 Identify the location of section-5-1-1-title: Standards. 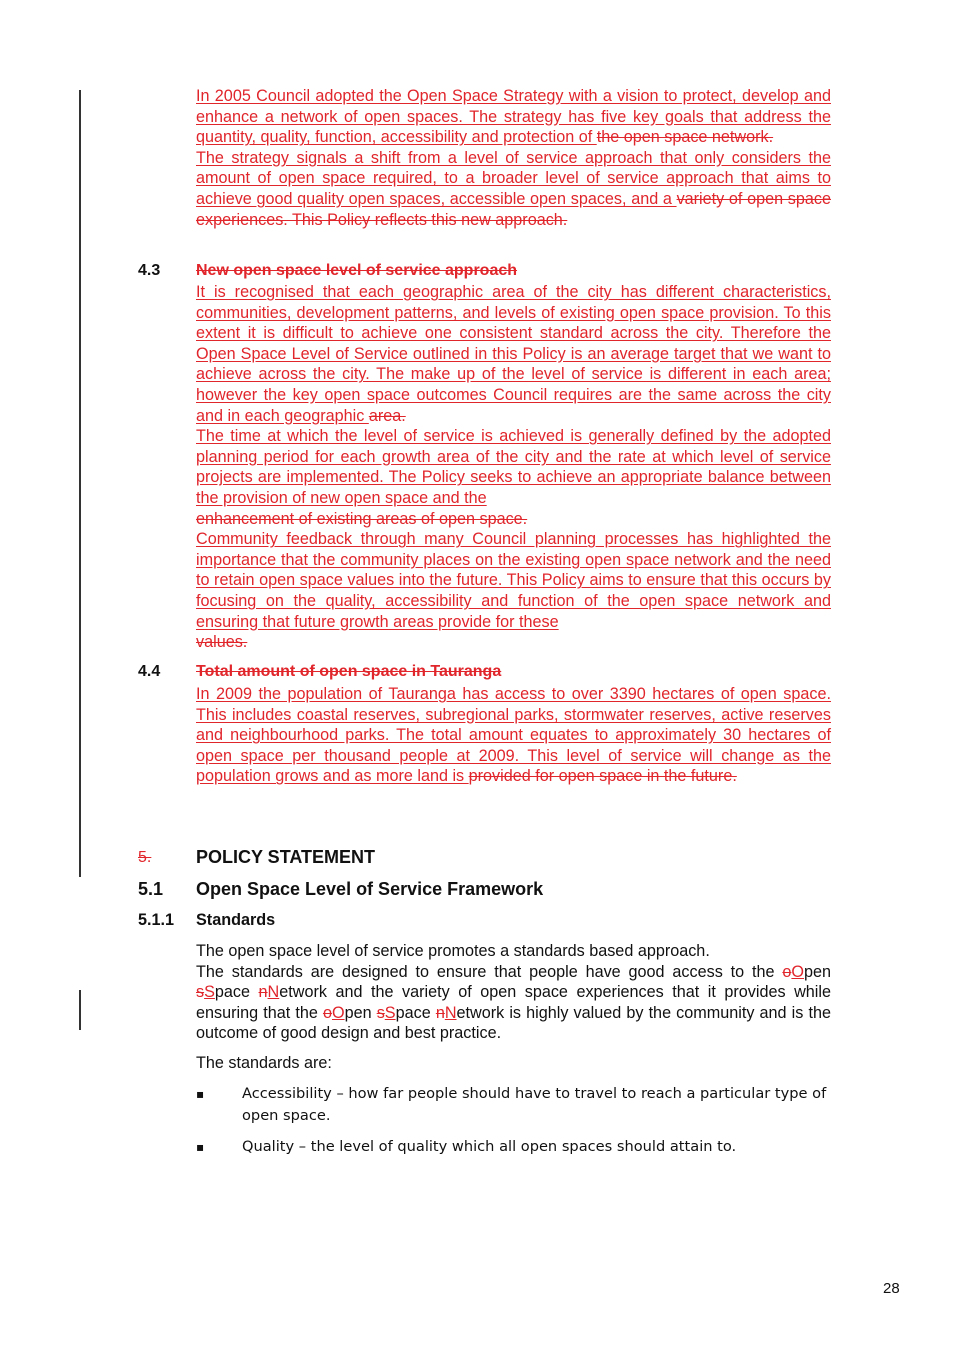
(236, 920).